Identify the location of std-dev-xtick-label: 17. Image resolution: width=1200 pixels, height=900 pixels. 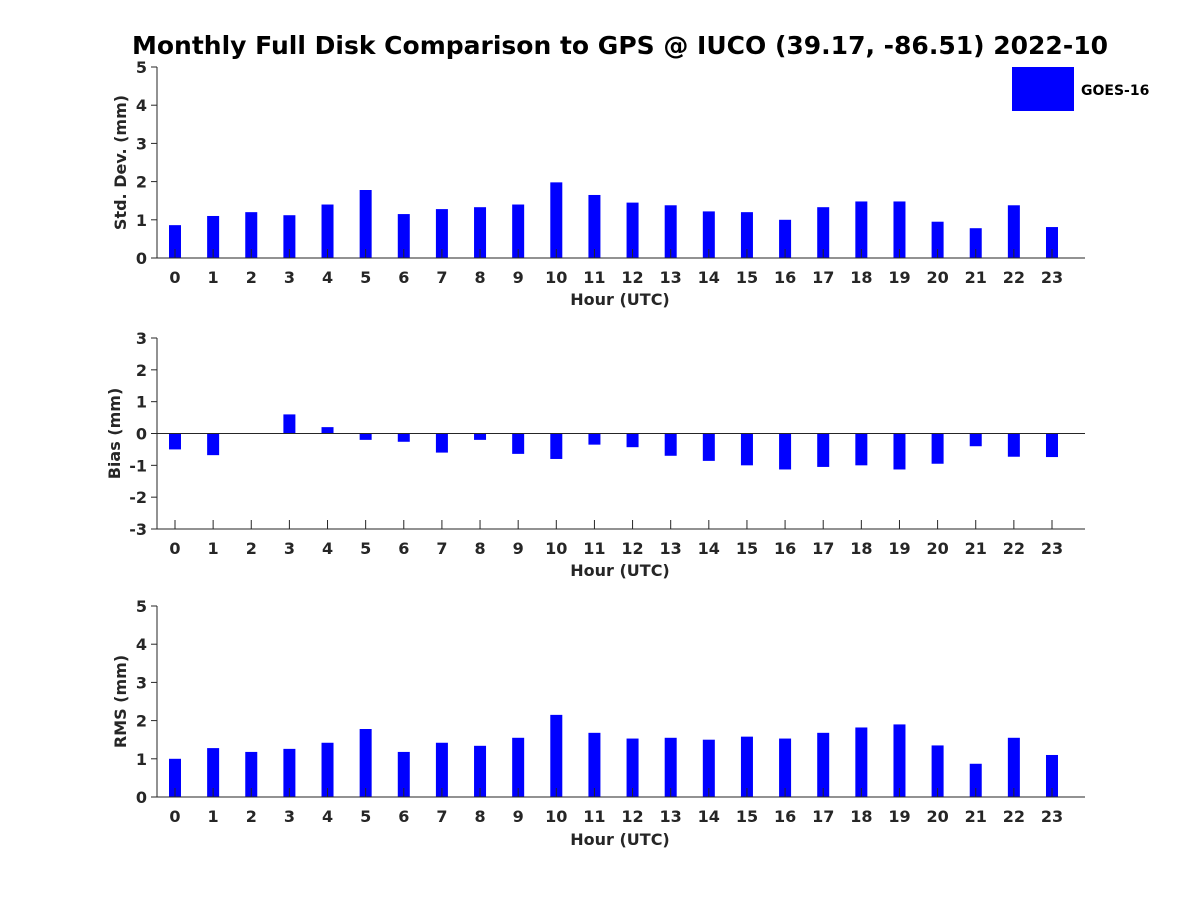
(823, 277).